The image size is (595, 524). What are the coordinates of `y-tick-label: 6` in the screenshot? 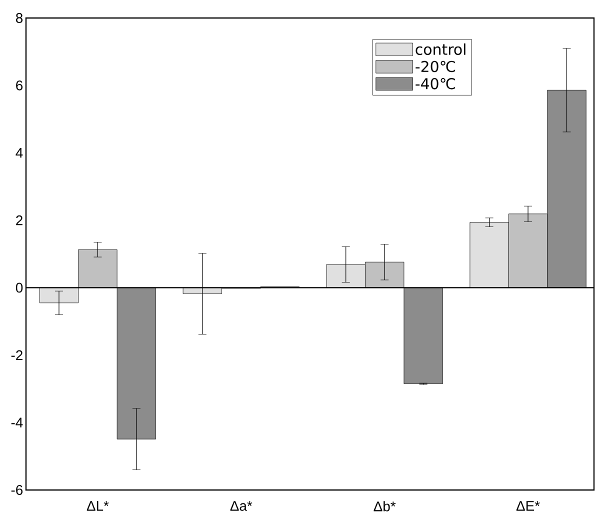 It's located at (19, 85).